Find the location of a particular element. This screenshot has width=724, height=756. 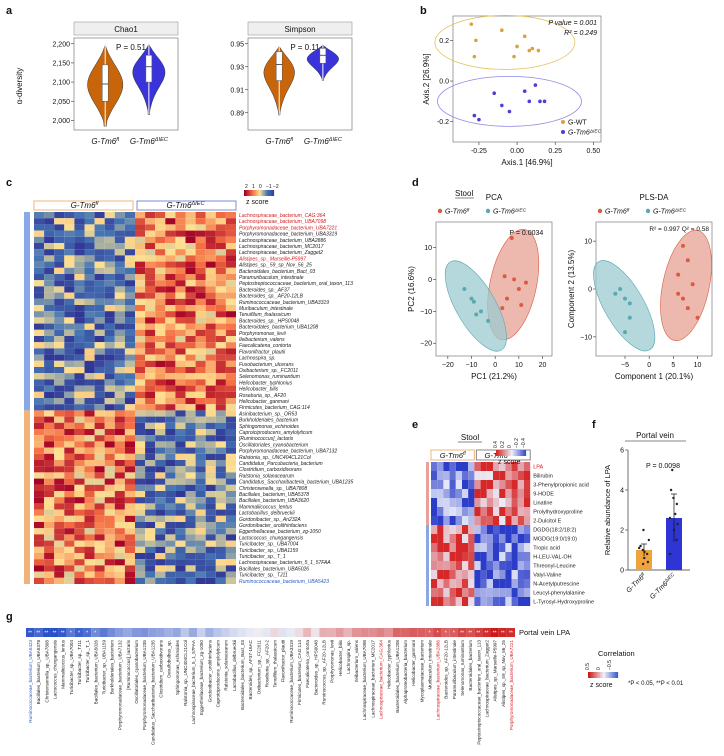

row-label: Bacteroidales_bacterium_Bact_03 is located at coordinates (277, 272).